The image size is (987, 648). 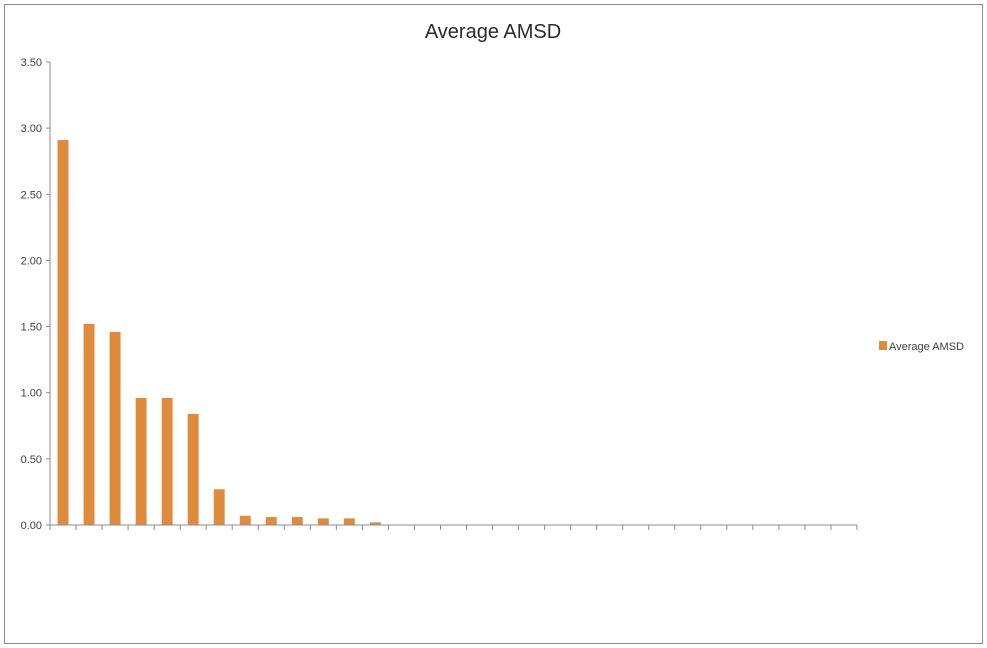 I want to click on y-axis-ticks: 0.00 0.50 1.00 1.50 2.00 2.50 3.00 3.50, so click(x=35, y=294).